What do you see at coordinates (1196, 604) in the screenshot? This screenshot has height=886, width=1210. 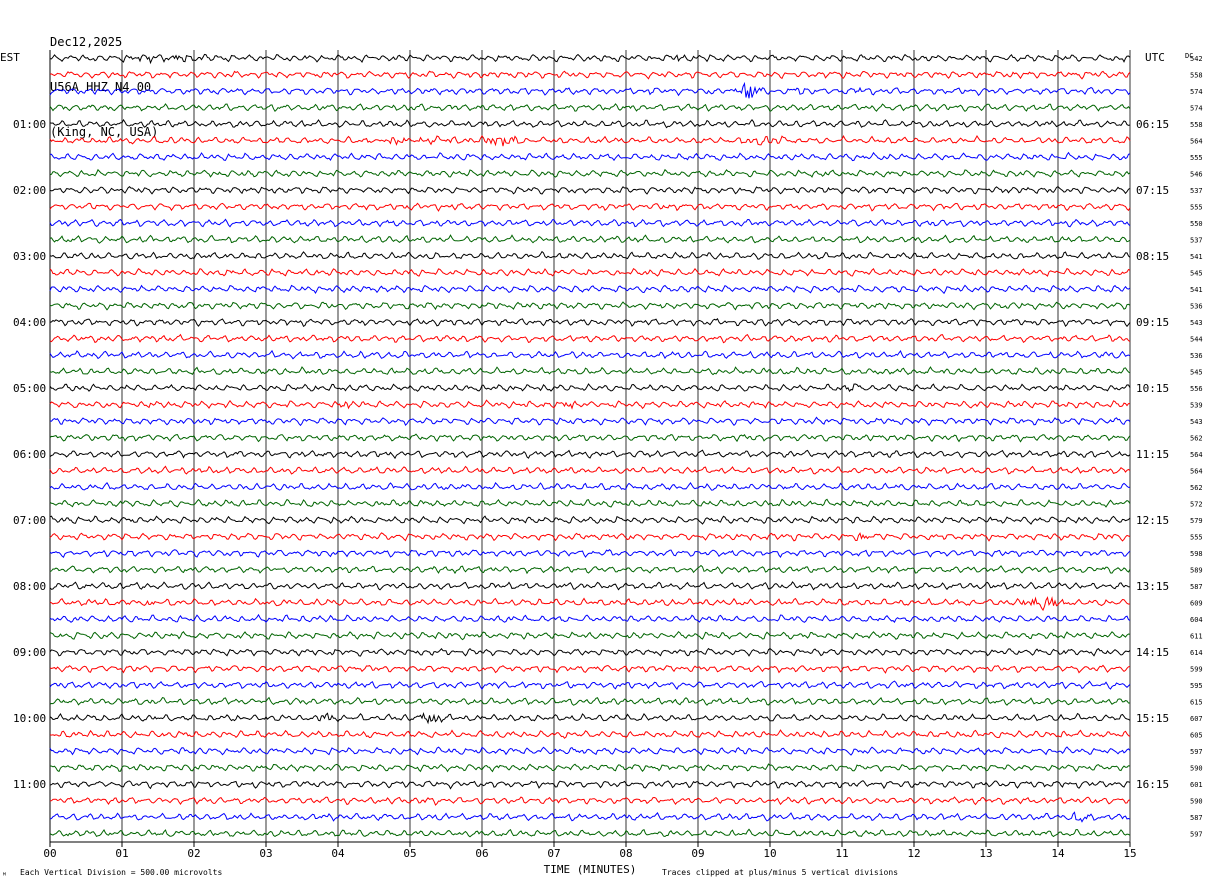 I see `dc-offset-label-row-33: 609` at bounding box center [1196, 604].